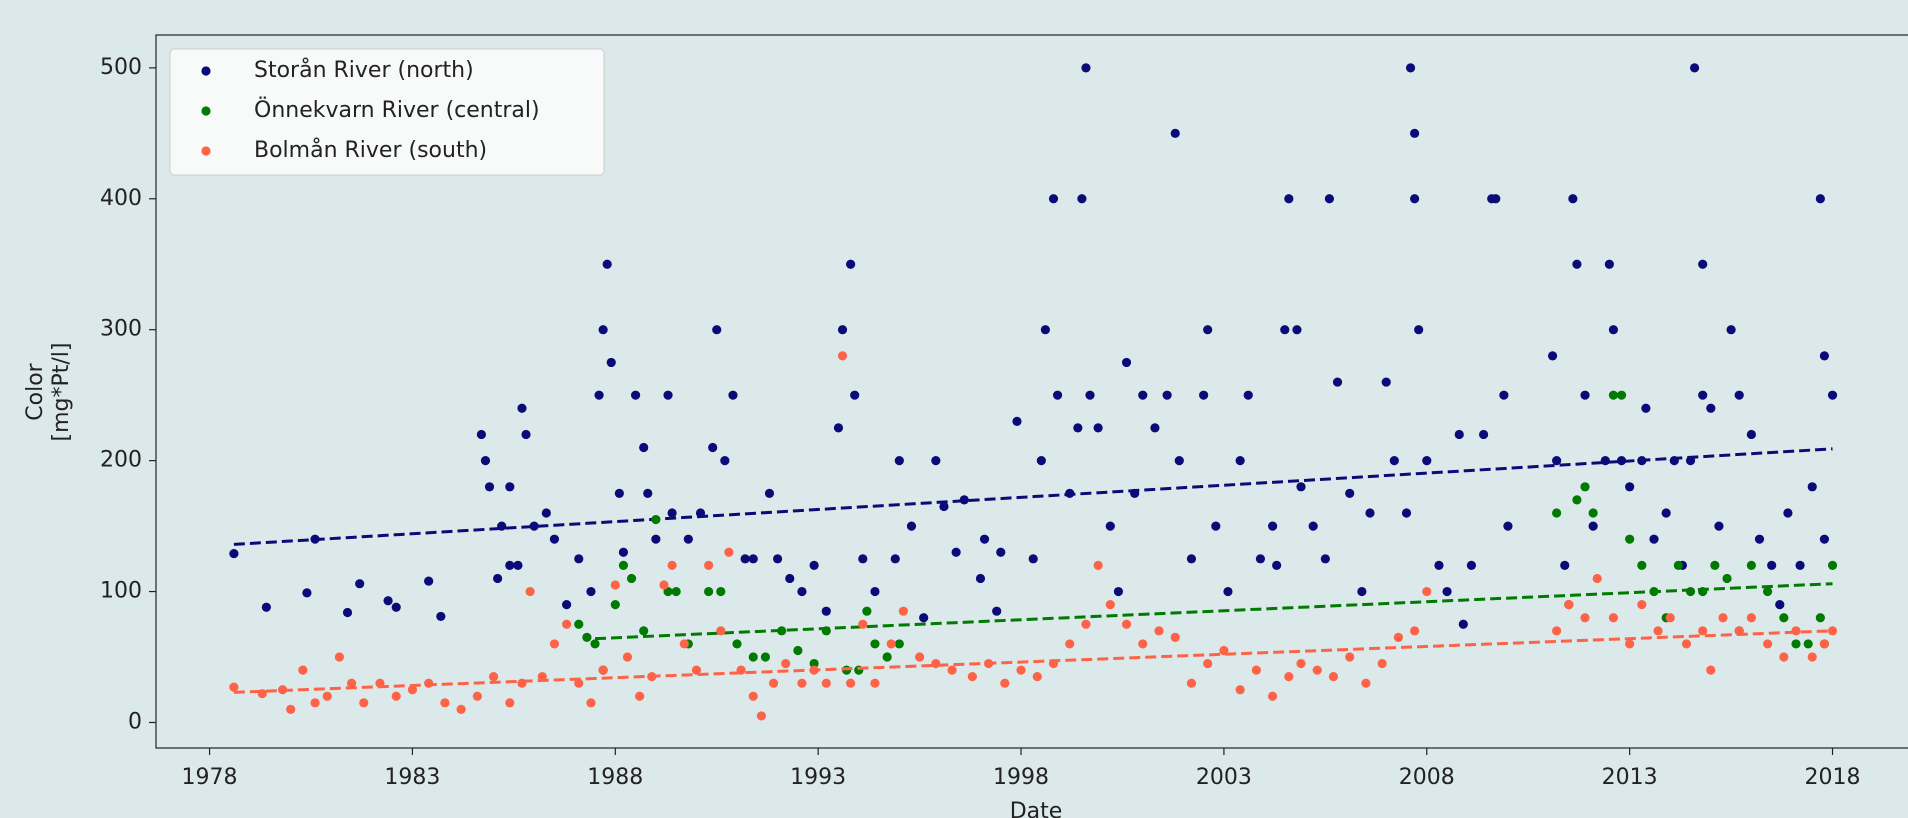  Describe the element at coordinates (210, 777) in the screenshot. I see `x-tick-label: 1978` at that location.